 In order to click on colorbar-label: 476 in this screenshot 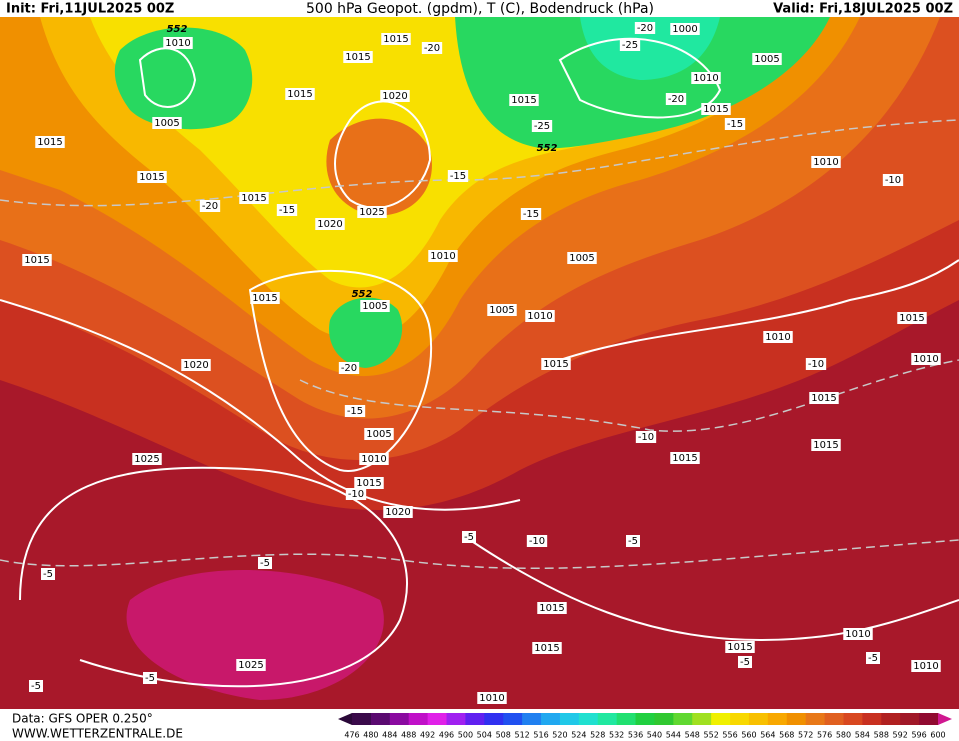, I will do `click(351, 735)`.